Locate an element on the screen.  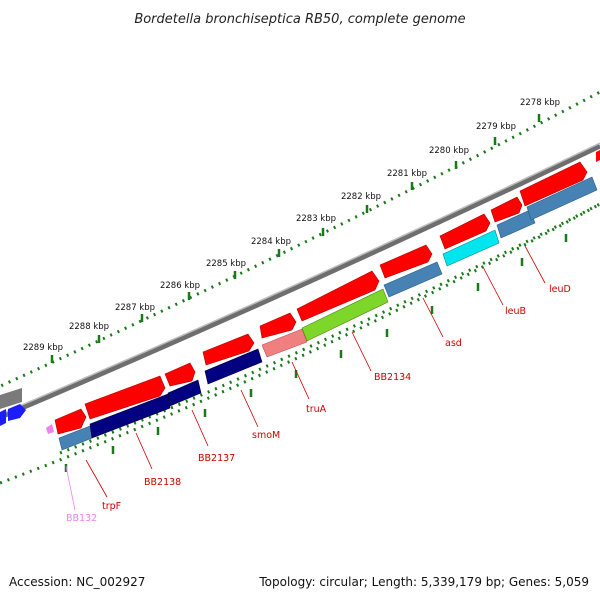
gene-label-BB2138: BB2138 is located at coordinates (162, 482).